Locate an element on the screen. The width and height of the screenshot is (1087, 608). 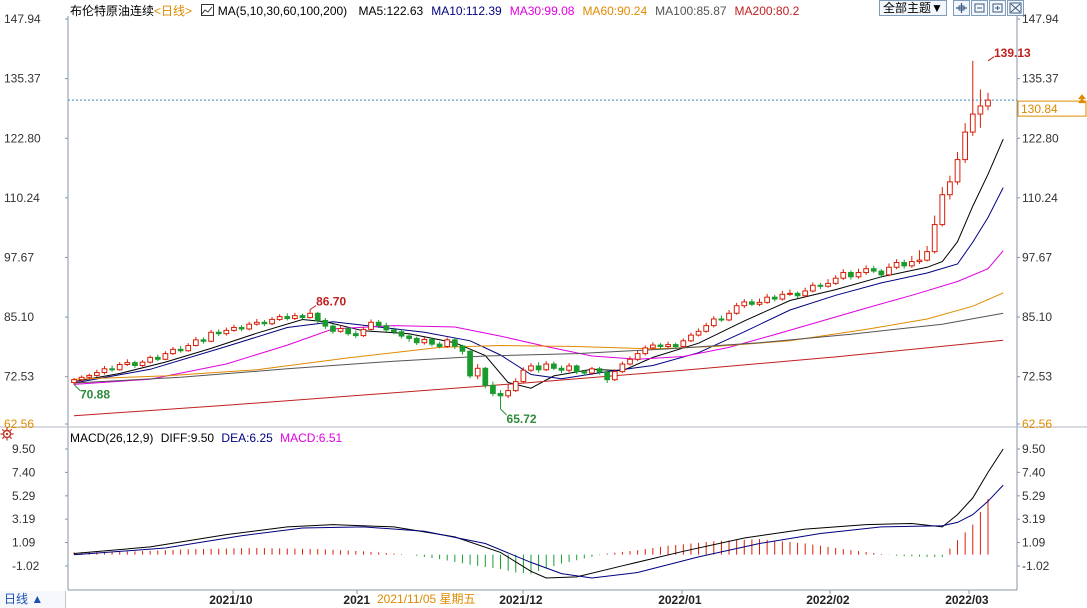
annotation-high-label: 139.13 is located at coordinates (1012, 53).